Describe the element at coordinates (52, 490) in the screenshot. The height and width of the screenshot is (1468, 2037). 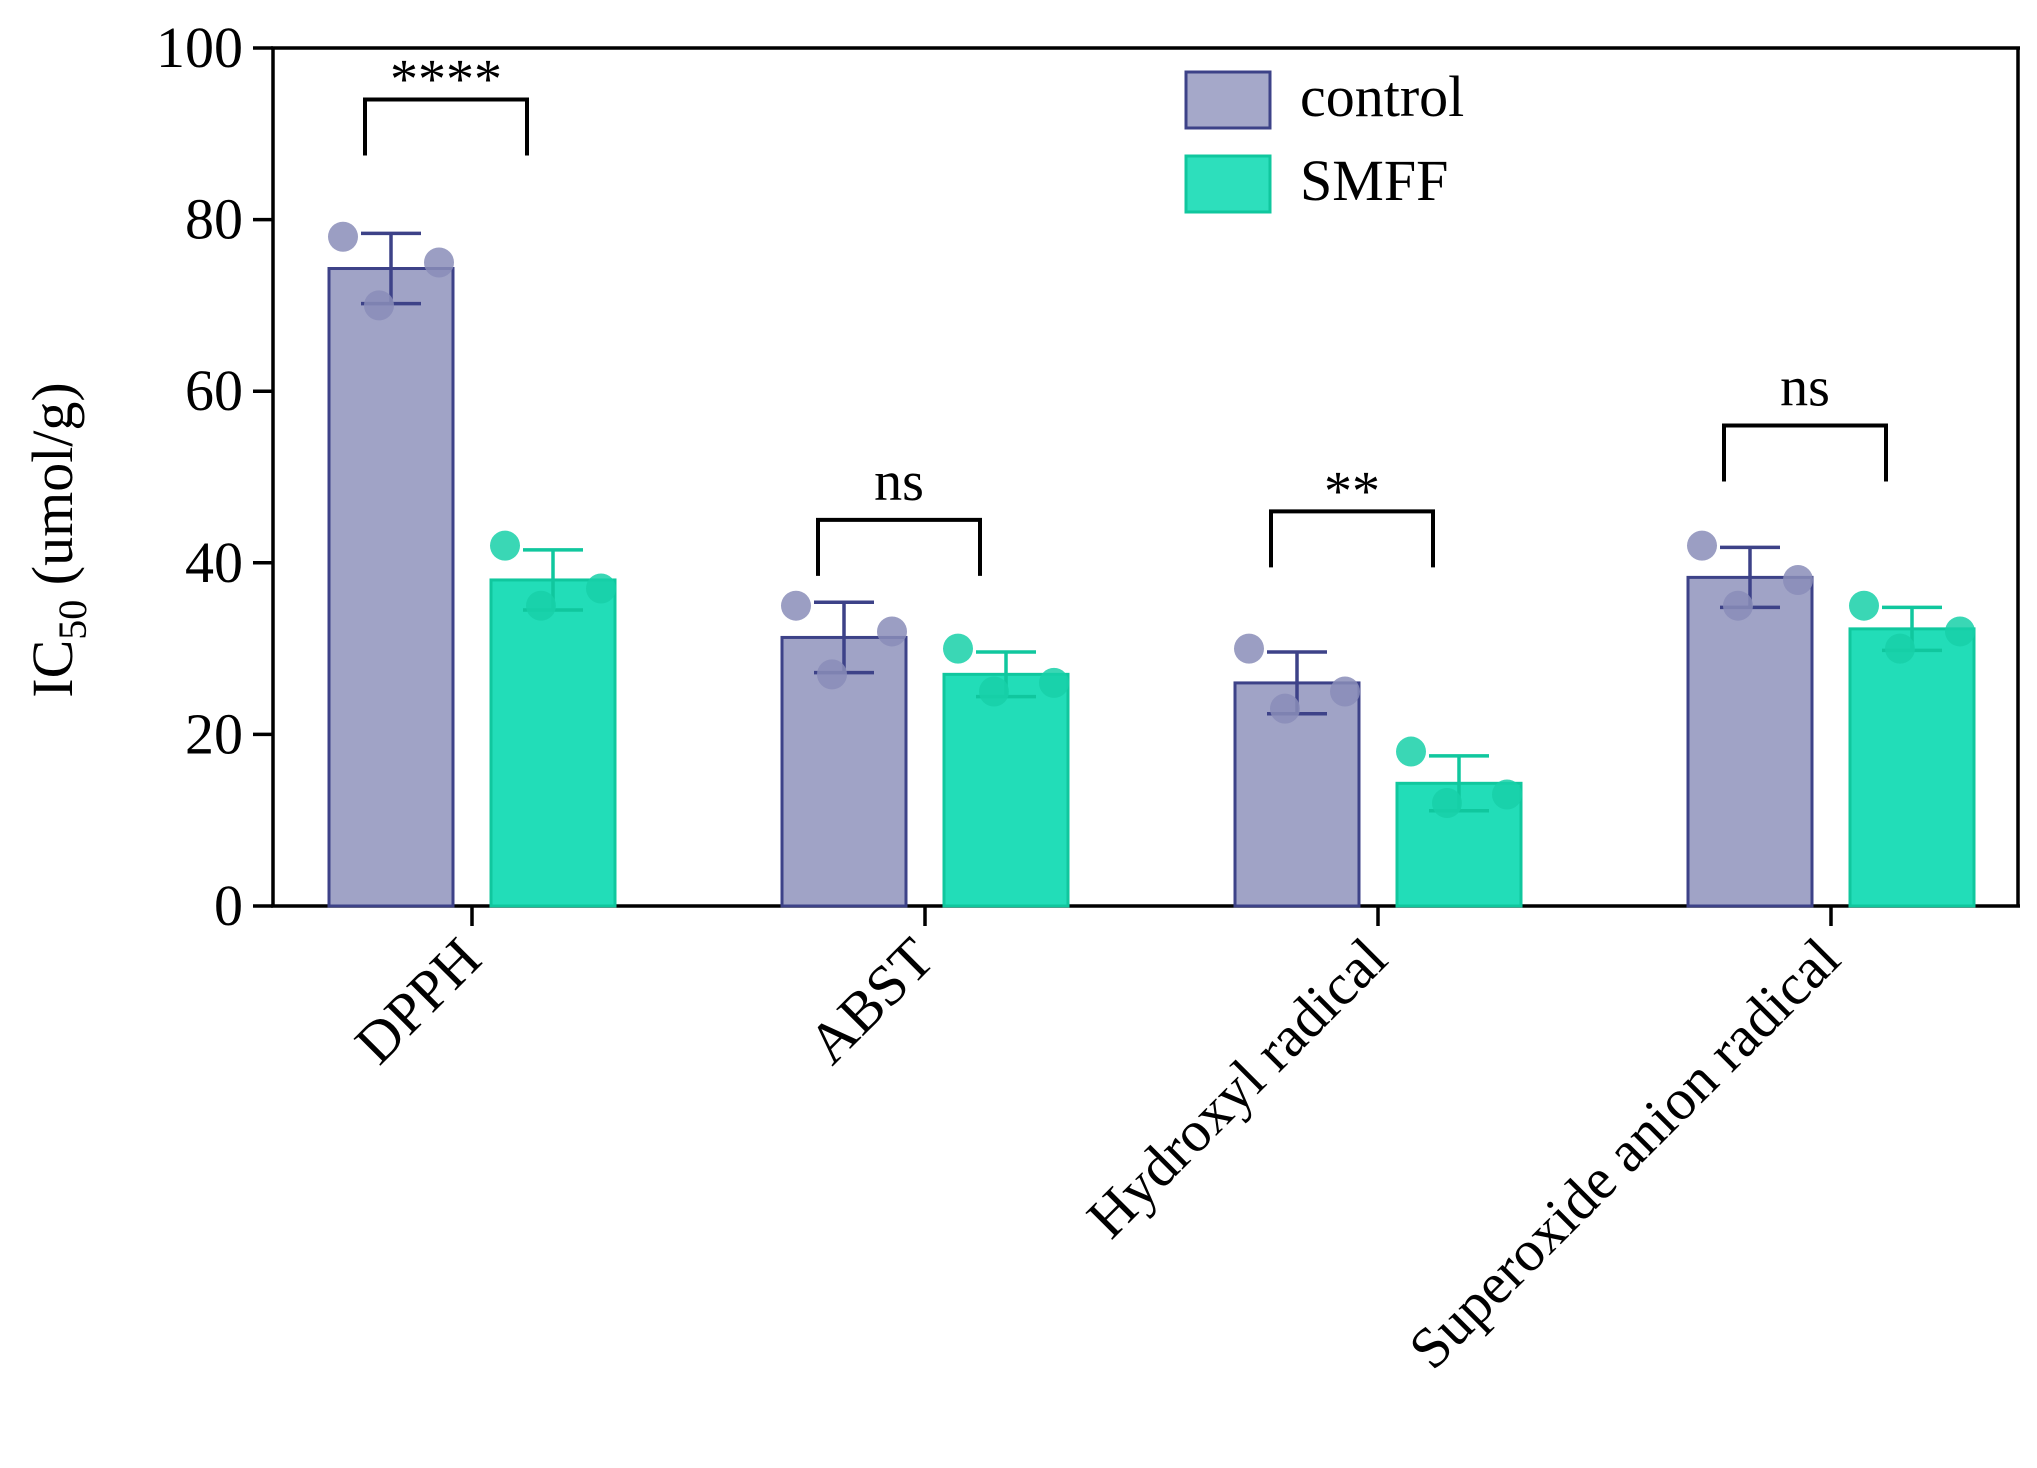
I see `y-axis-label-unit: (umol/g)` at that location.